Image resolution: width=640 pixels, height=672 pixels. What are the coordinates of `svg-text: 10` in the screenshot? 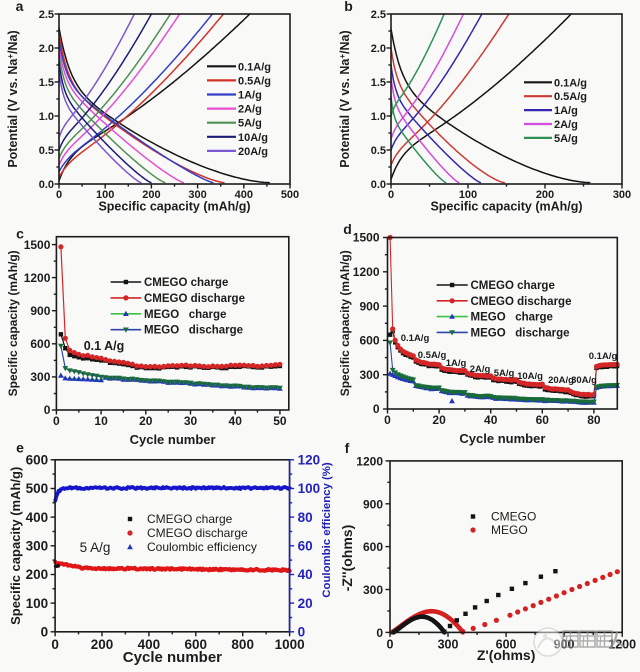 It's located at (101, 421).